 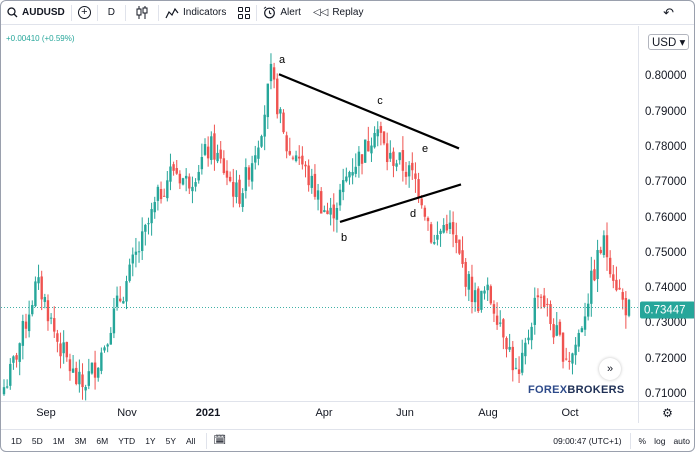 I want to click on interval-label: D, so click(x=111, y=12).